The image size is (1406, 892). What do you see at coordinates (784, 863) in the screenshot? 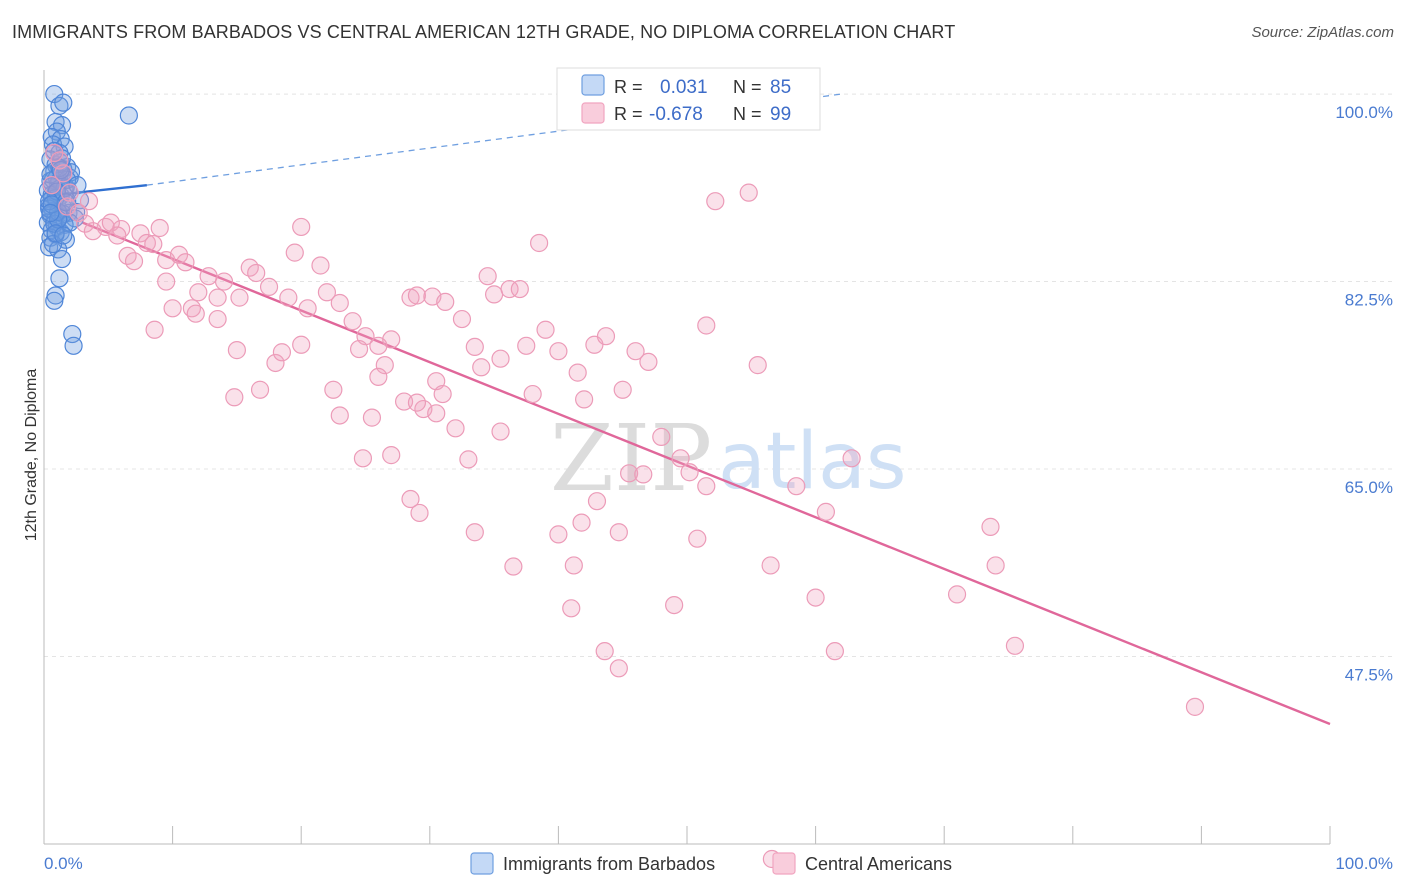
I see `bottom-legend-swatch-pink` at bounding box center [784, 863].